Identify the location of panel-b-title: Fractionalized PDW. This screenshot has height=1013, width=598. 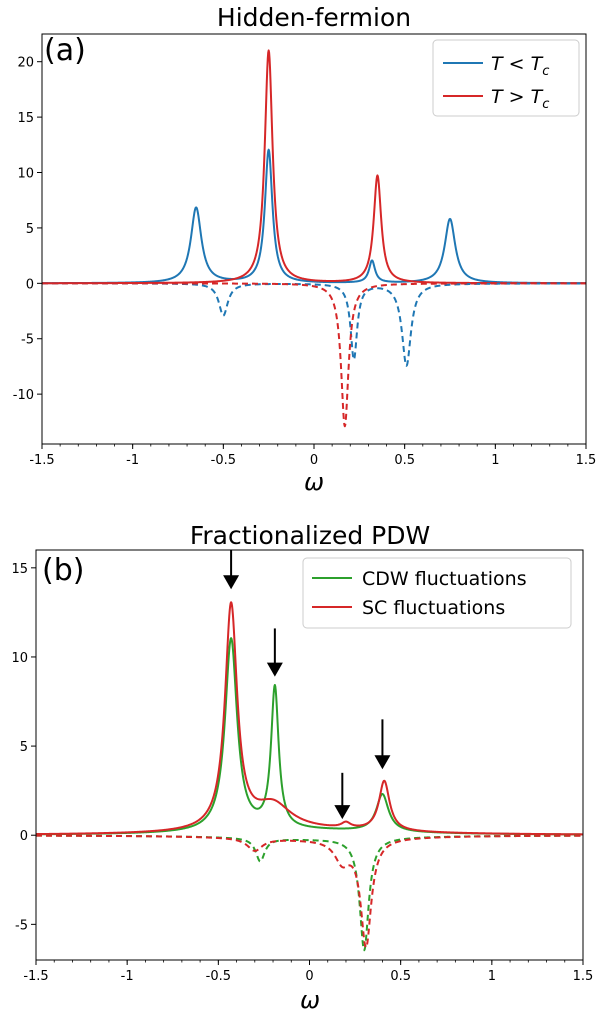
(310, 535).